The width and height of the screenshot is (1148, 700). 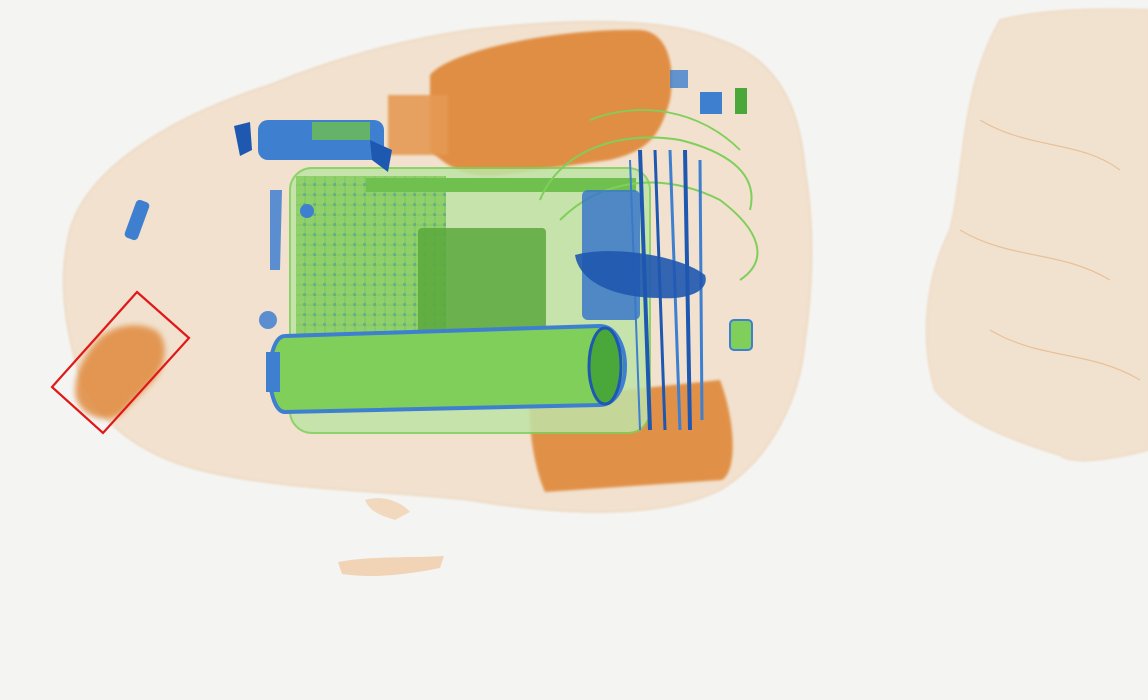 I want to click on cylinder-battery, so click(x=447, y=369).